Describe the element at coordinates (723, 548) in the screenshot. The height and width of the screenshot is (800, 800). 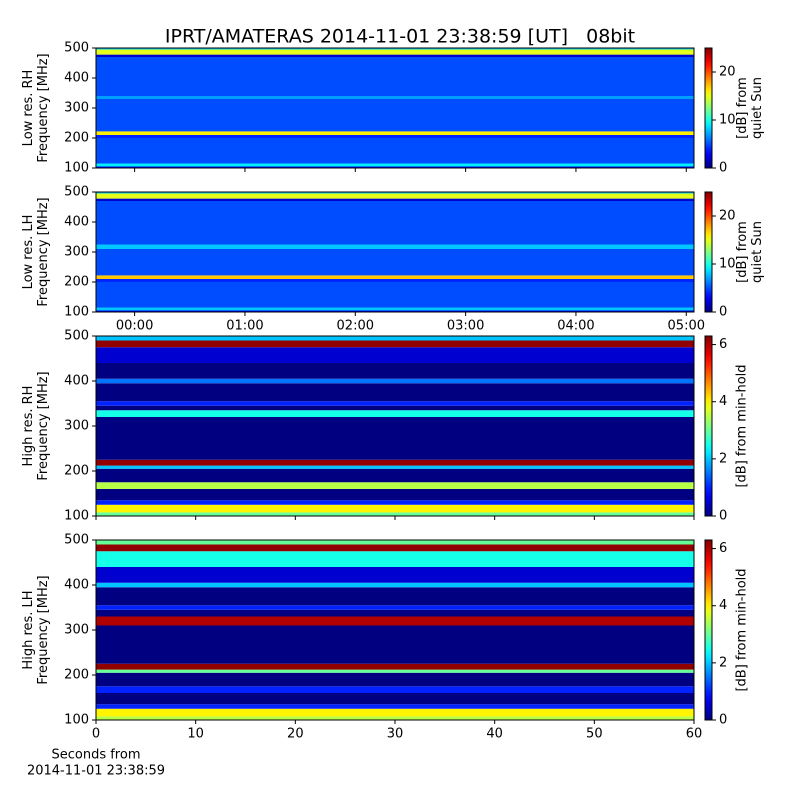
I see `colorbar-tick-label: 6` at that location.